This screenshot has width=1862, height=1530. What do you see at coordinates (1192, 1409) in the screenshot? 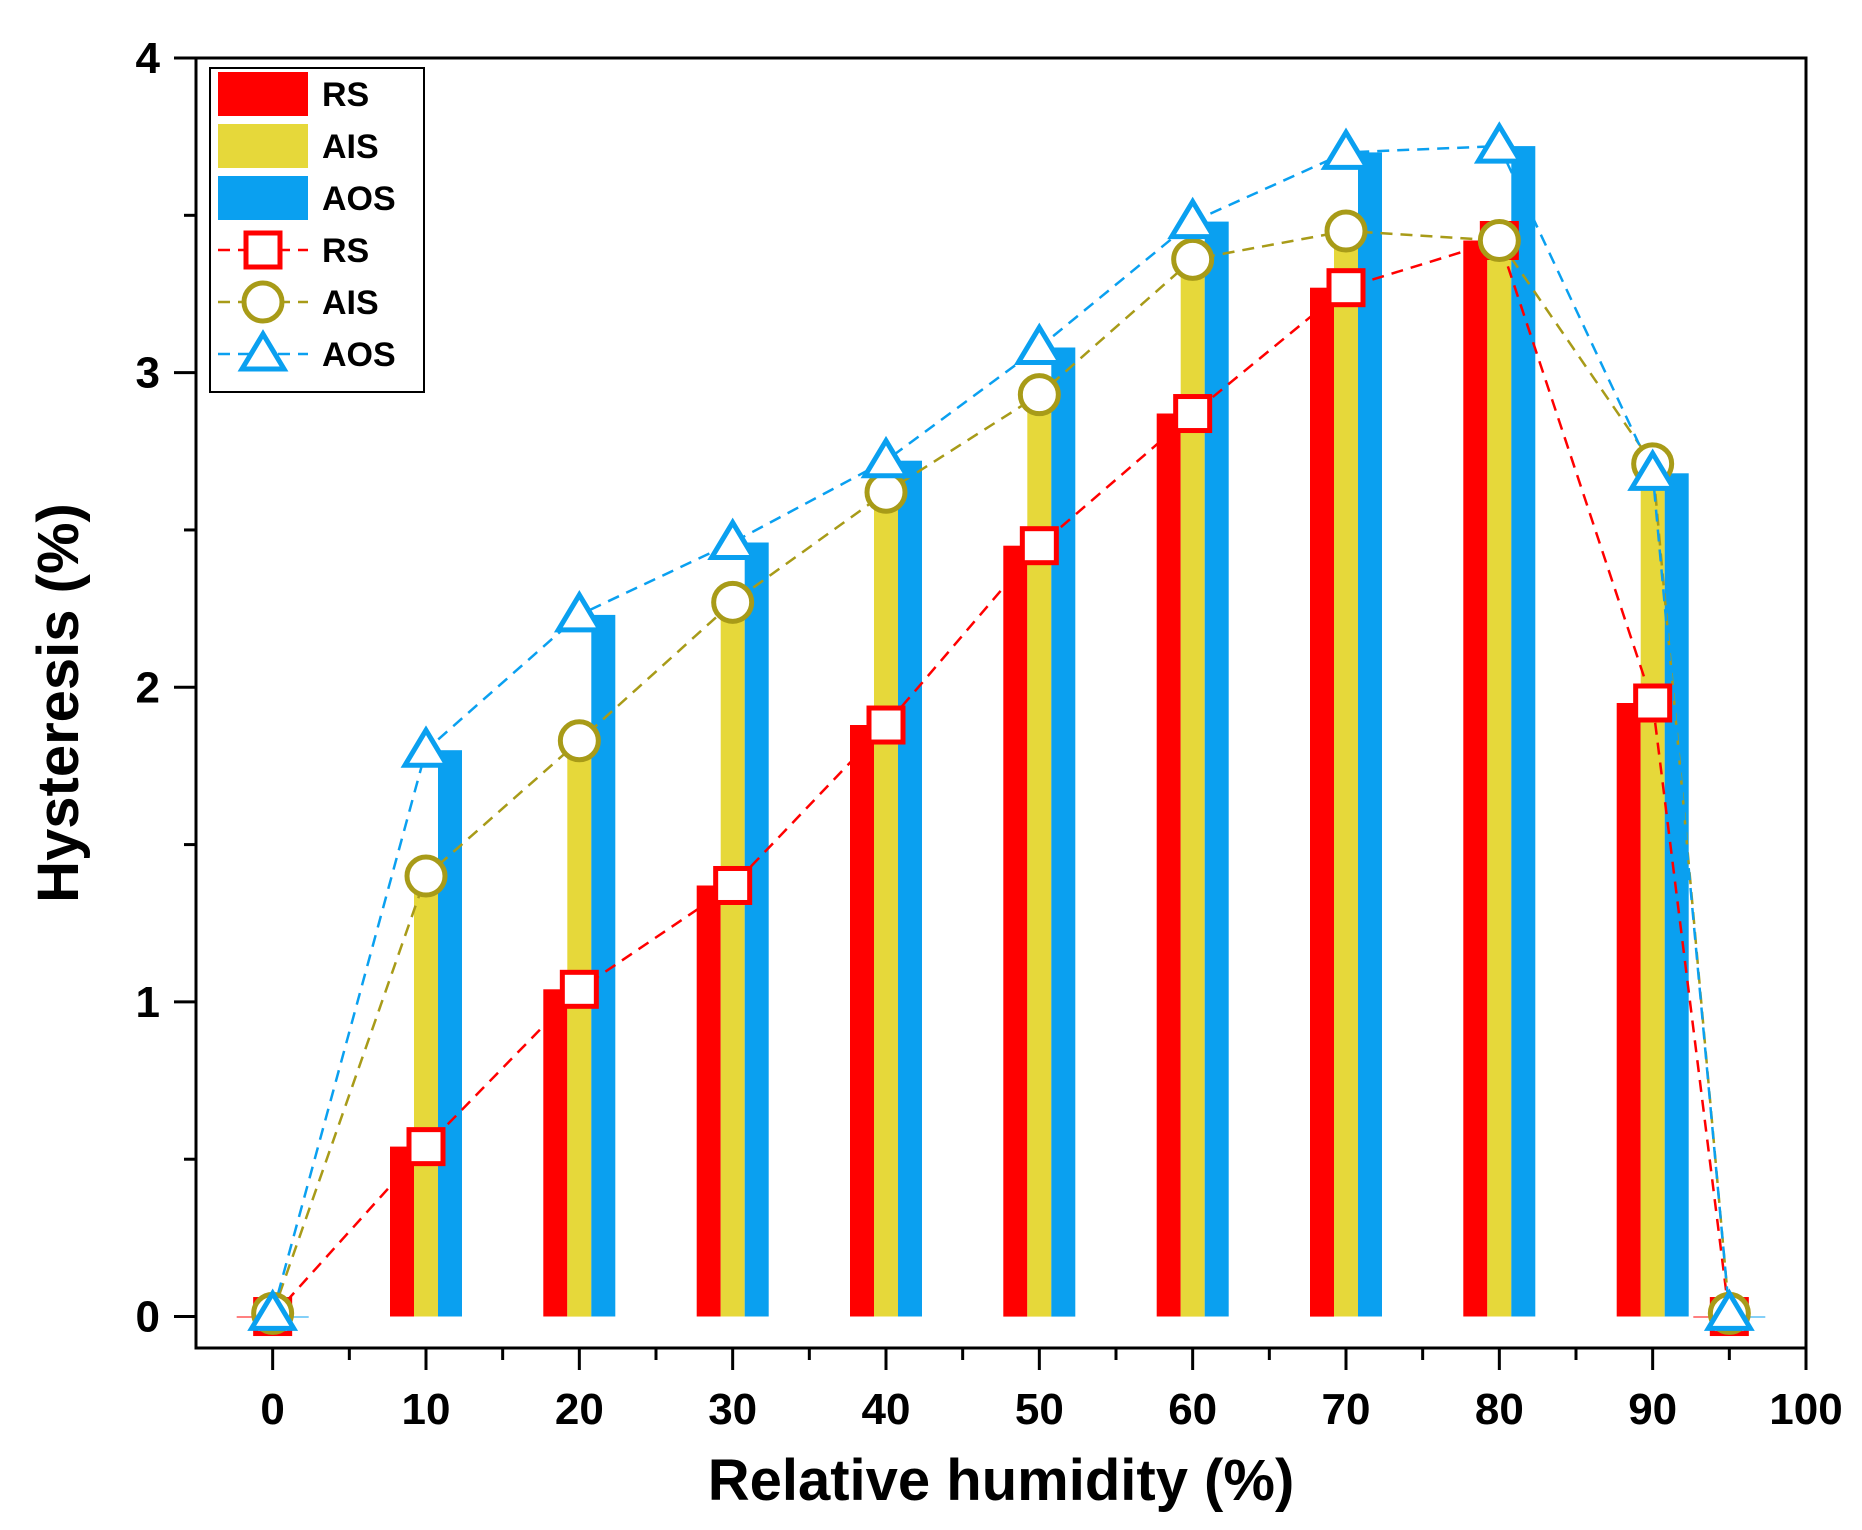
I see `x-tick-label-60: 60` at bounding box center [1192, 1409].